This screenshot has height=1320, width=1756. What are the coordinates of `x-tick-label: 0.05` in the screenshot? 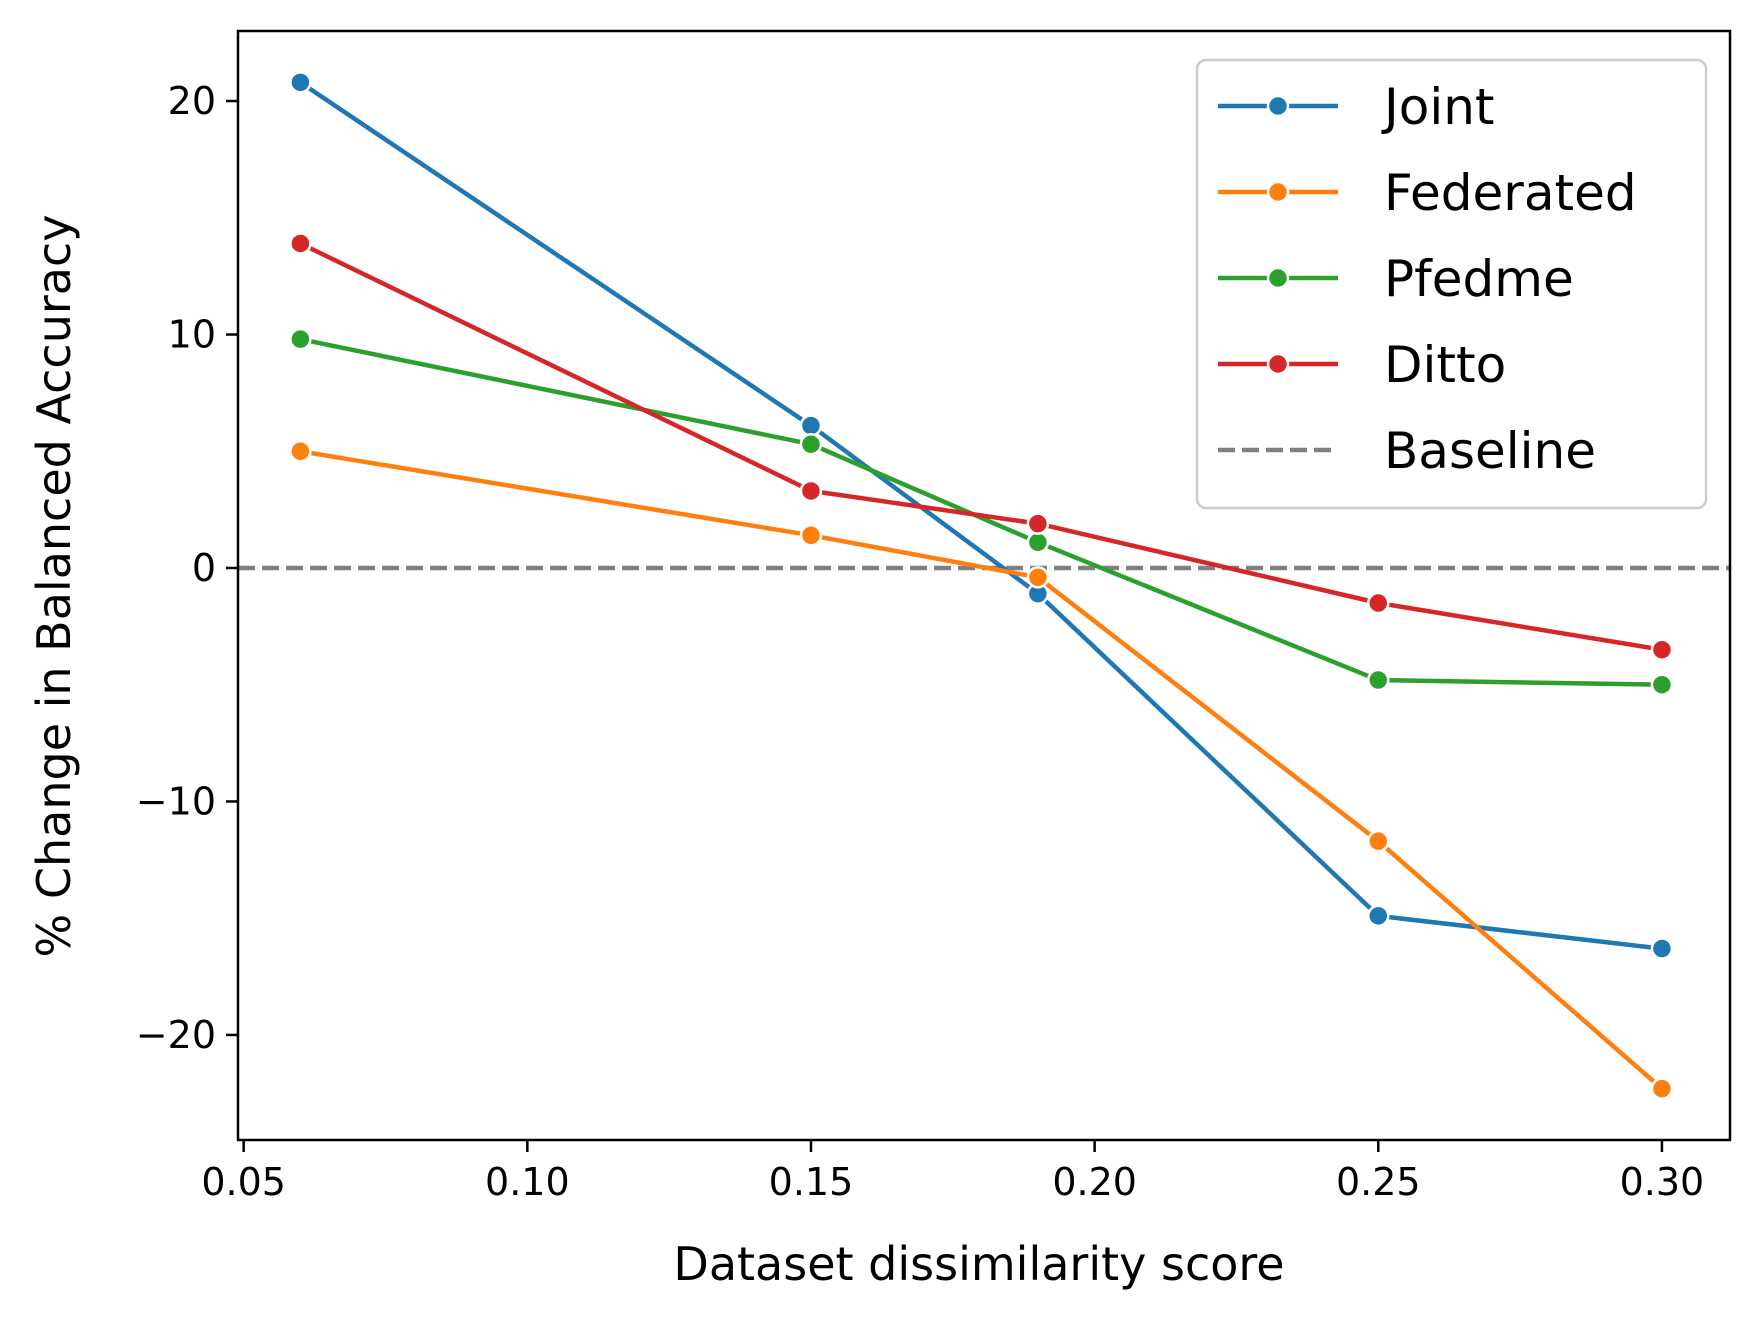 It's located at (243, 1182).